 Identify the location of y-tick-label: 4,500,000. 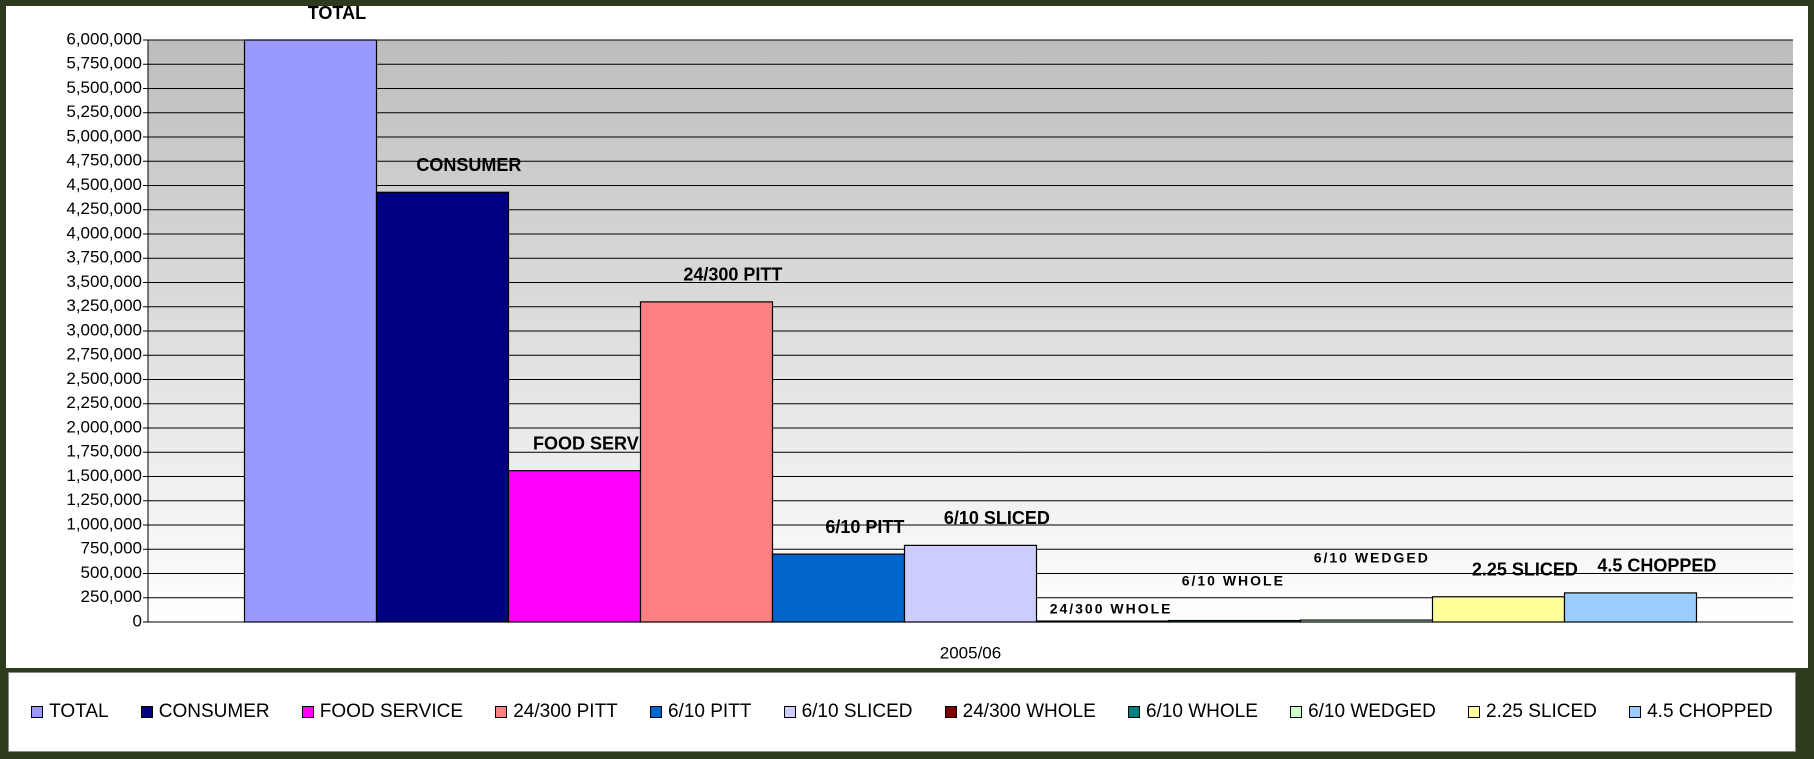
(104, 184).